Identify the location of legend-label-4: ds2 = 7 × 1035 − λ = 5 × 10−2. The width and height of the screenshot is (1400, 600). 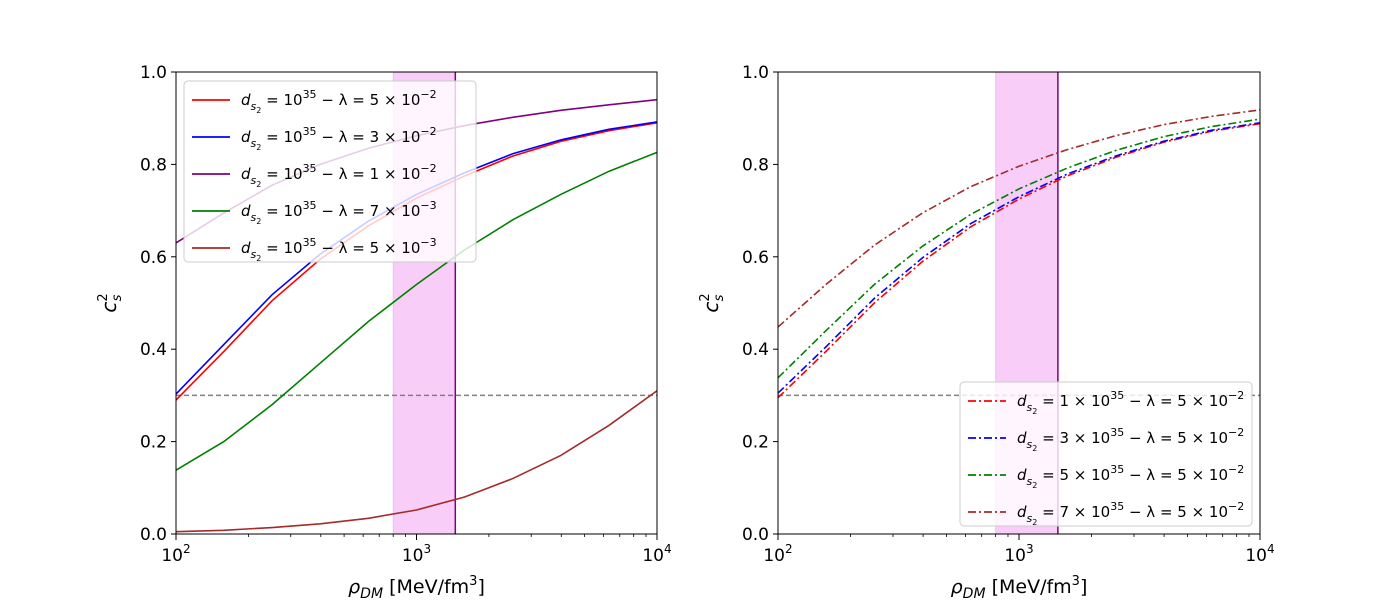
(1130, 513).